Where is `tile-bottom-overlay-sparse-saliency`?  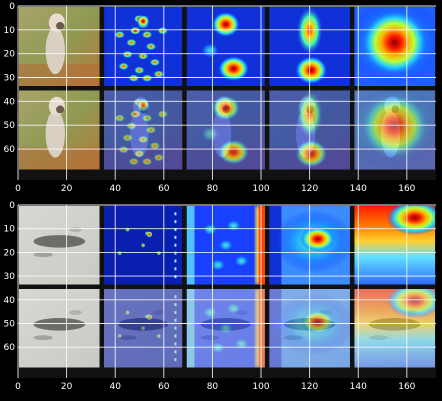
tile-bottom-overlay-sparse-saliency is located at coordinates (143, 328).